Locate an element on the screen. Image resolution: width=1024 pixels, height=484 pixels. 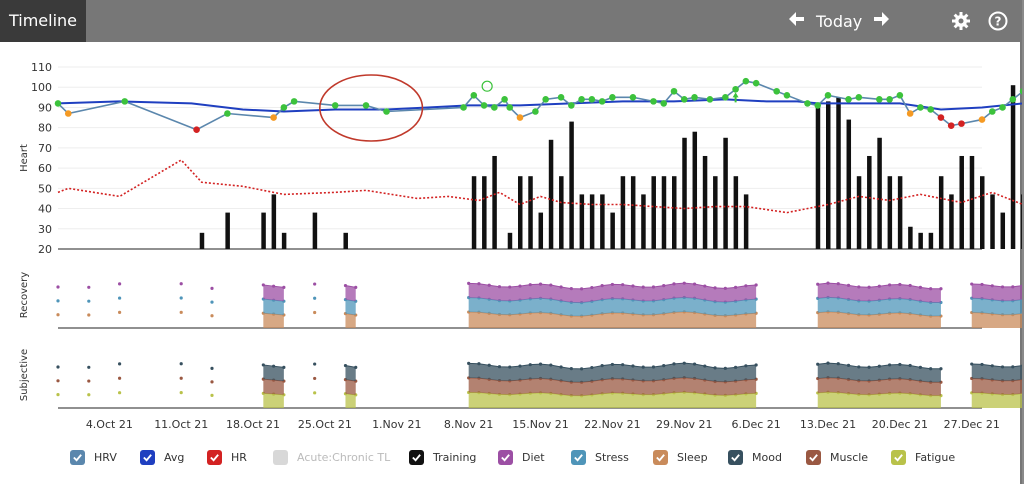
legend-item-hrv: HRV is located at coordinates (93, 457).